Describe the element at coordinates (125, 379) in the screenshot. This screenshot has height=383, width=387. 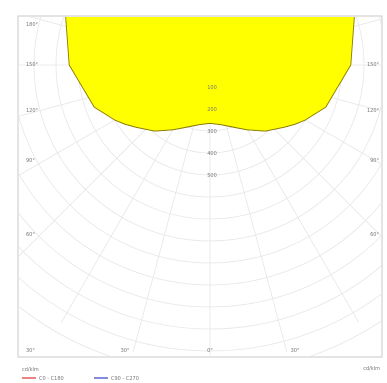
I see `legend-label: C90 - C270` at that location.